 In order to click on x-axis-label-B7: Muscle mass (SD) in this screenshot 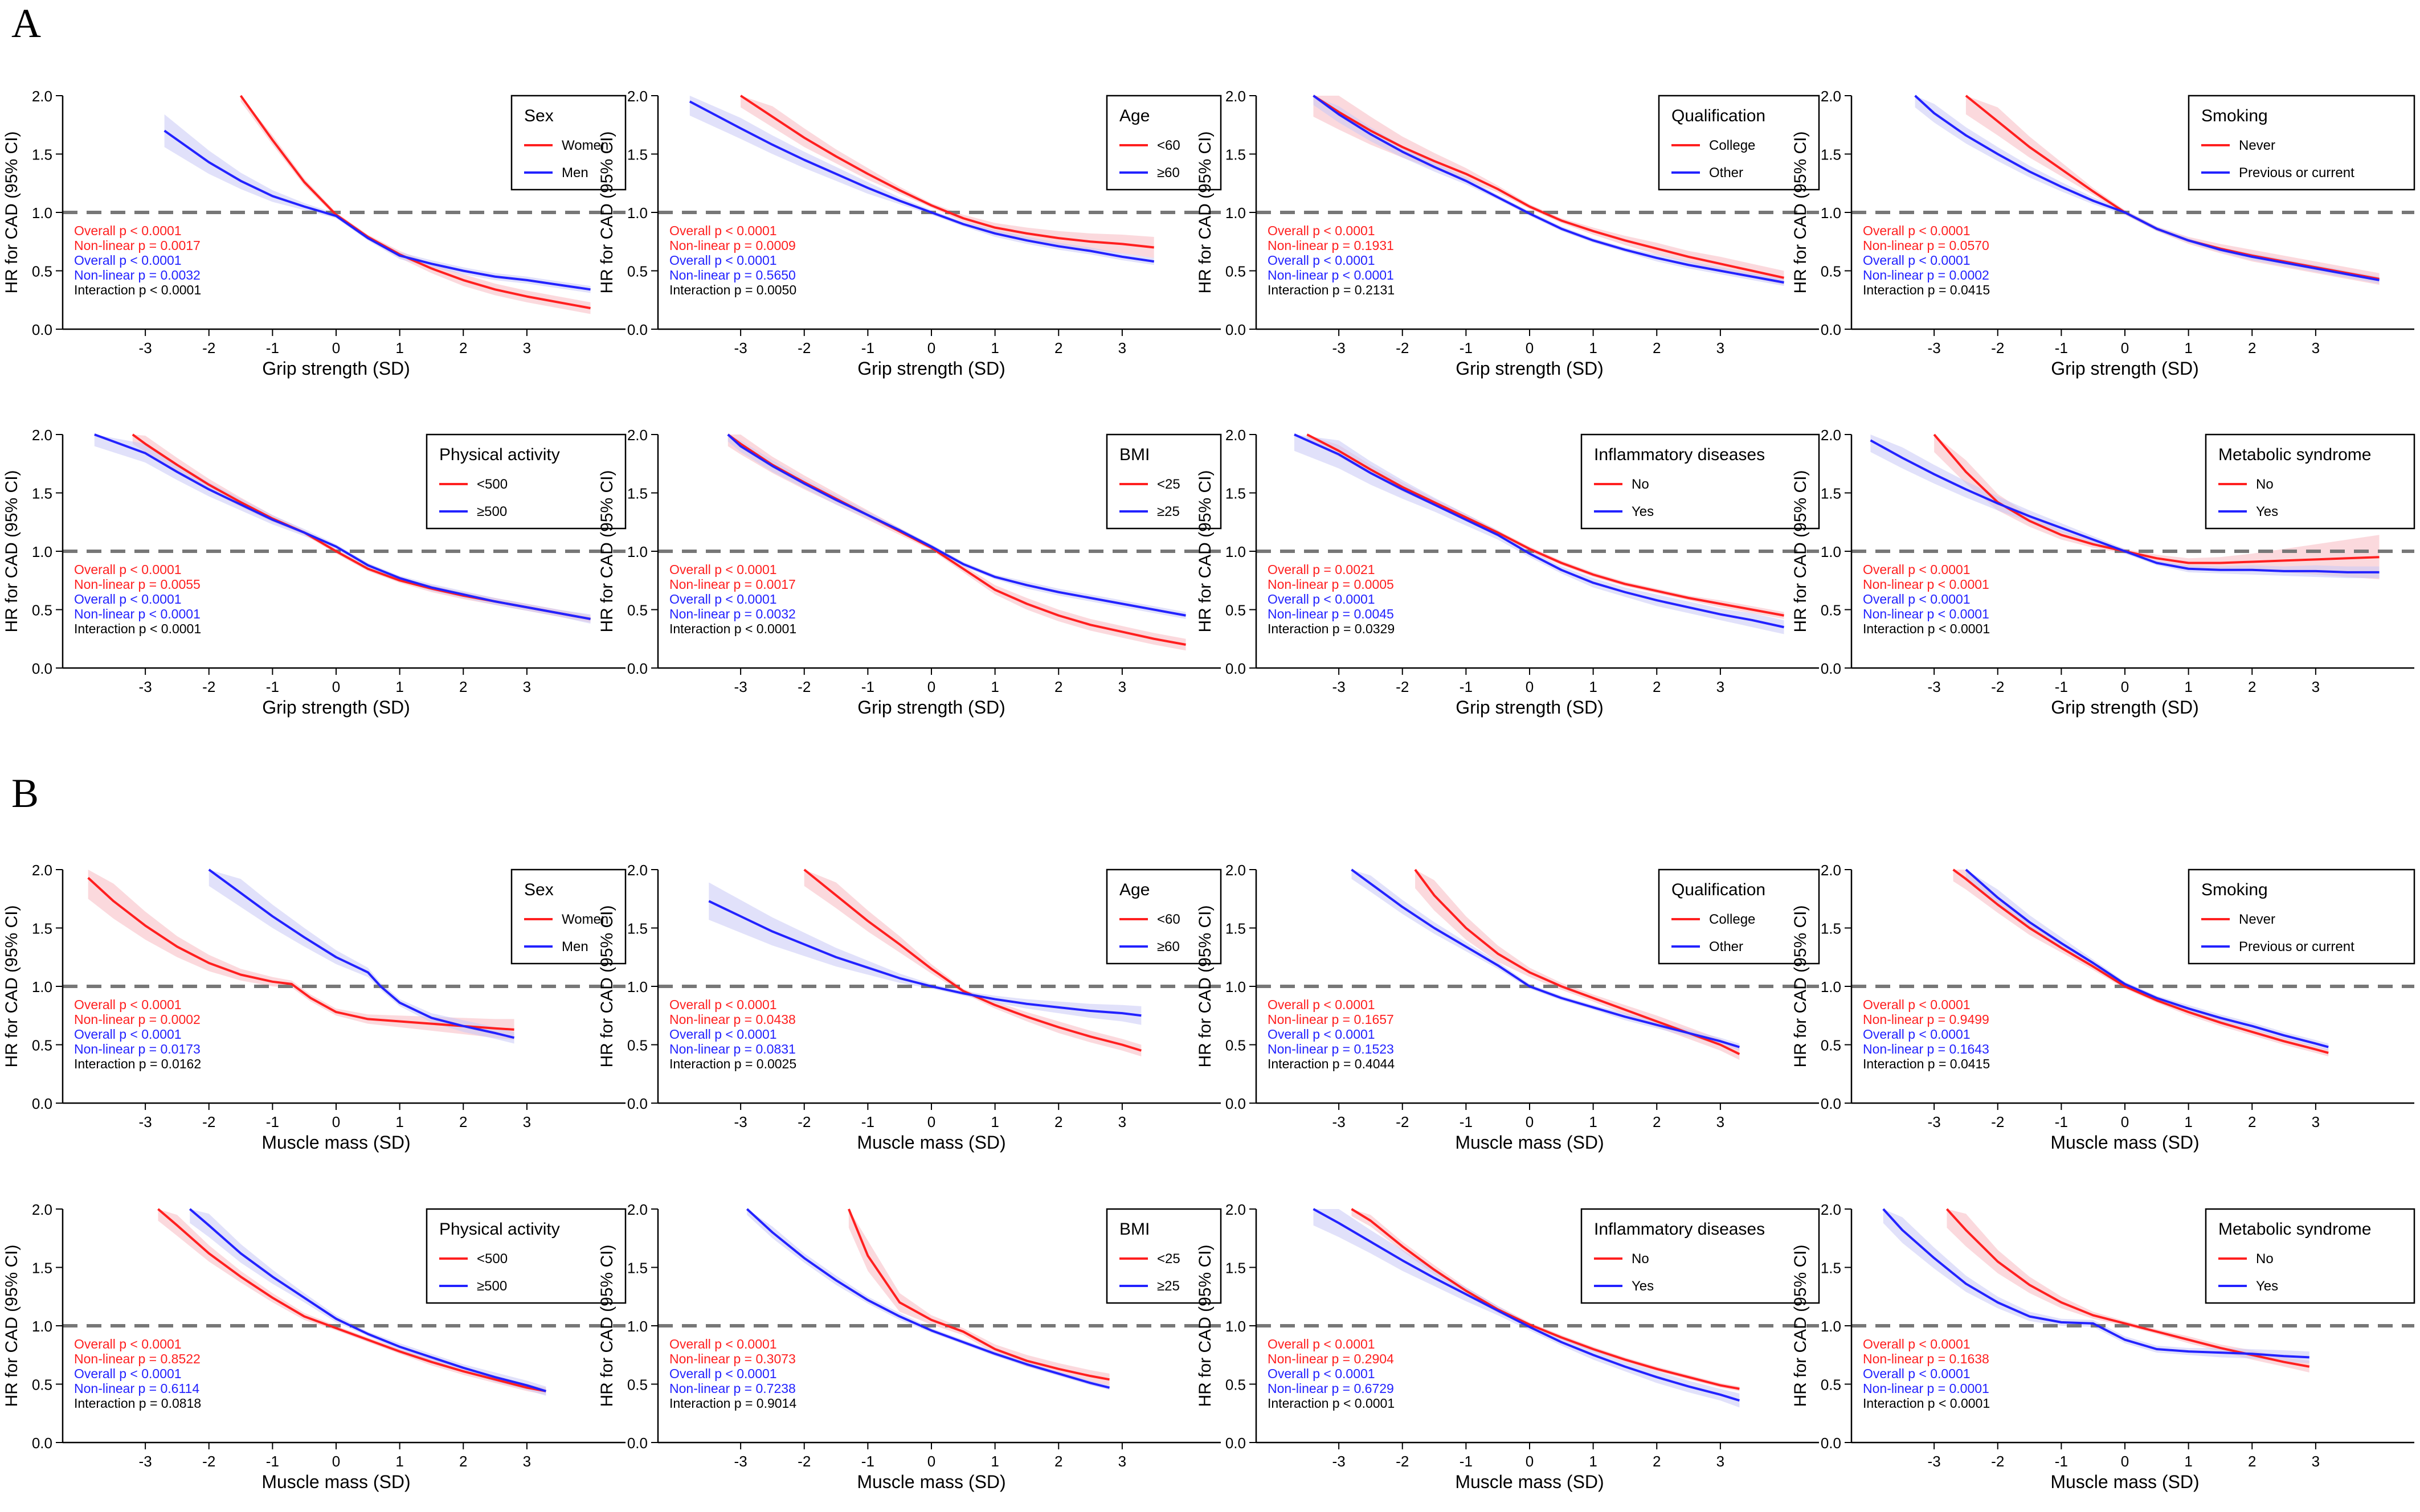, I will do `click(1529, 1482)`.